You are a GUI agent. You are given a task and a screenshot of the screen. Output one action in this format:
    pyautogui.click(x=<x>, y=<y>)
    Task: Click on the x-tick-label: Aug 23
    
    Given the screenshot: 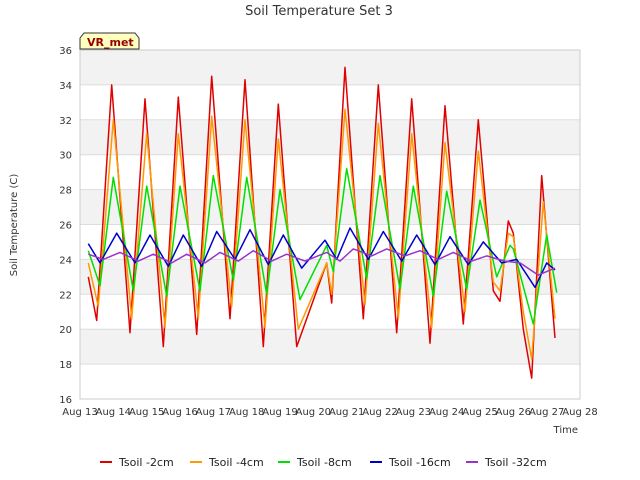 What is the action you would take?
    pyautogui.click(x=413, y=412)
    